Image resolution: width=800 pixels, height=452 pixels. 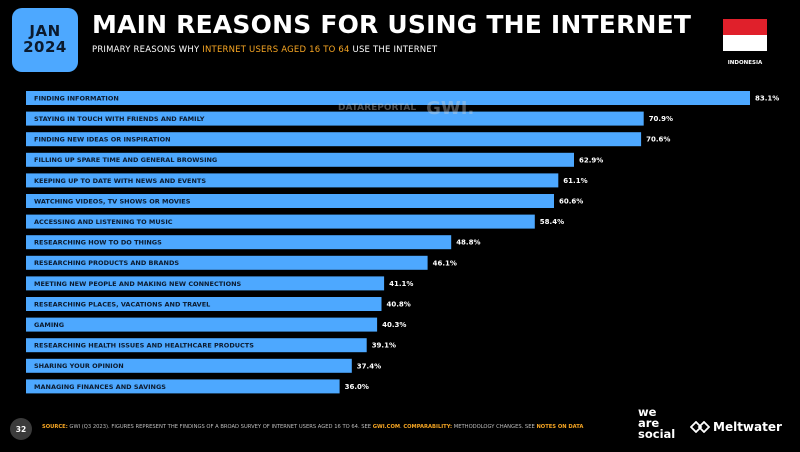 I want to click on flag-red-stripe, so click(x=745, y=27).